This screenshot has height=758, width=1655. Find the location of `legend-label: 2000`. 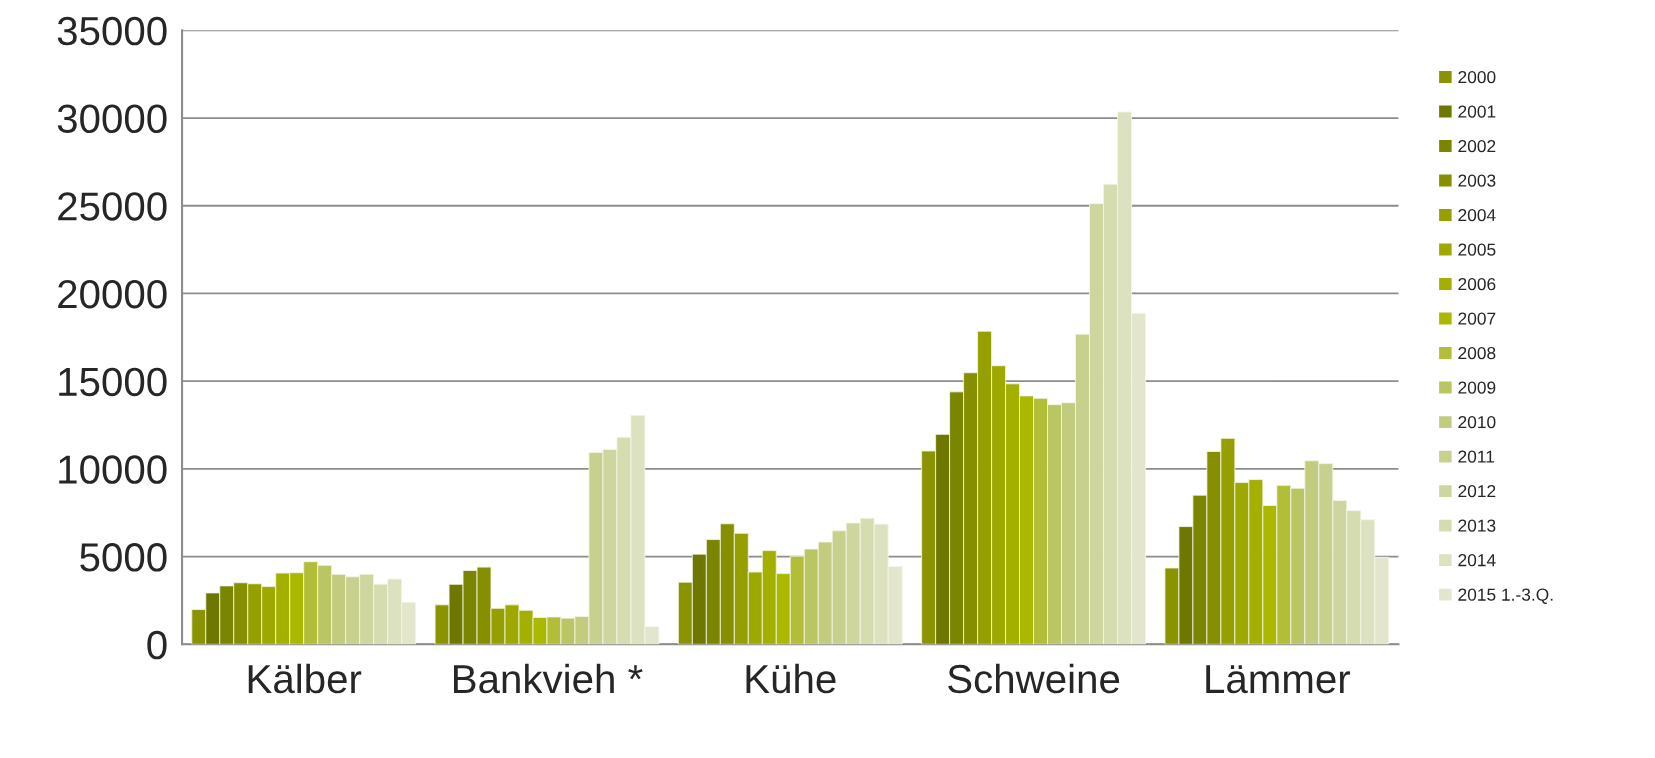

legend-label: 2000 is located at coordinates (1477, 77).